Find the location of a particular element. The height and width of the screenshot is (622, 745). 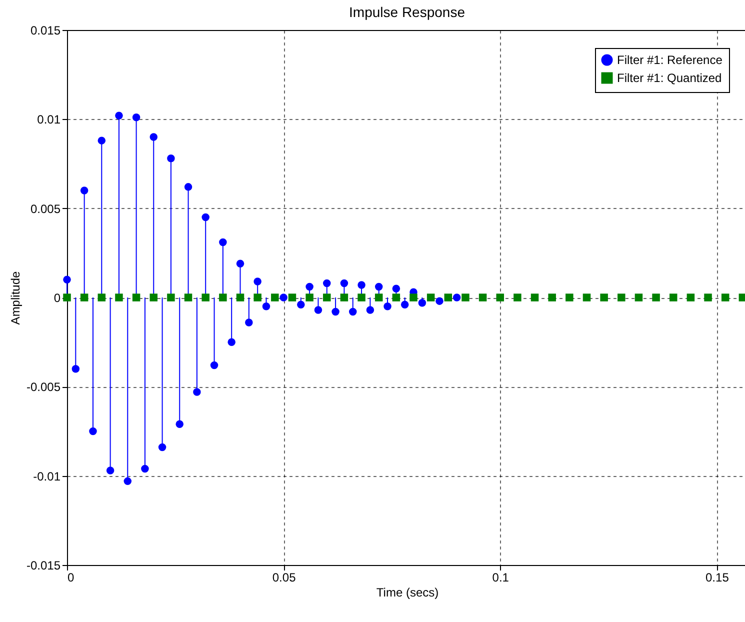

y-tick-label: 0.01 is located at coordinates (49, 119).